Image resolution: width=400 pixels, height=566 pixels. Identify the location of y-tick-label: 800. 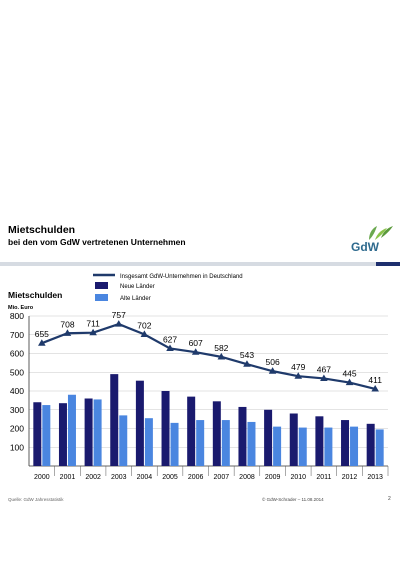
(17, 316).